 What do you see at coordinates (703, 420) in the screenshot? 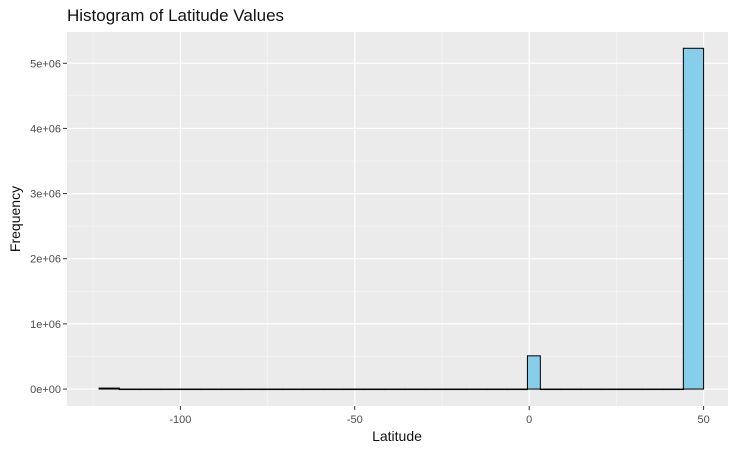
I see `x-tick-label: 50` at bounding box center [703, 420].